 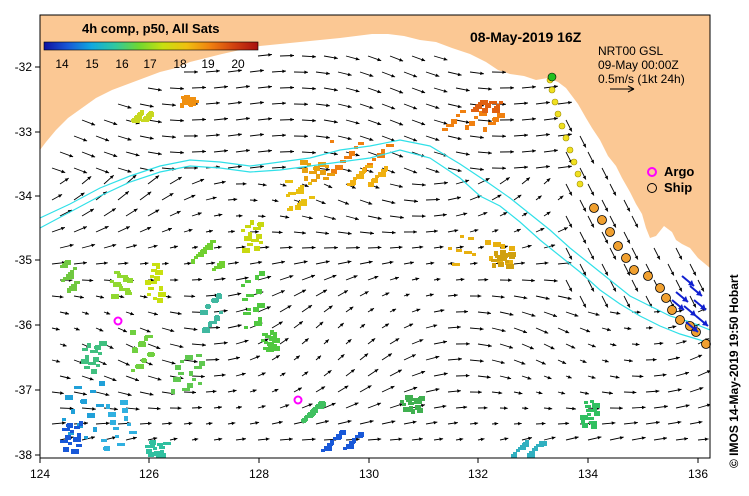 What do you see at coordinates (652, 188) in the screenshot?
I see `ship-legend-marker` at bounding box center [652, 188].